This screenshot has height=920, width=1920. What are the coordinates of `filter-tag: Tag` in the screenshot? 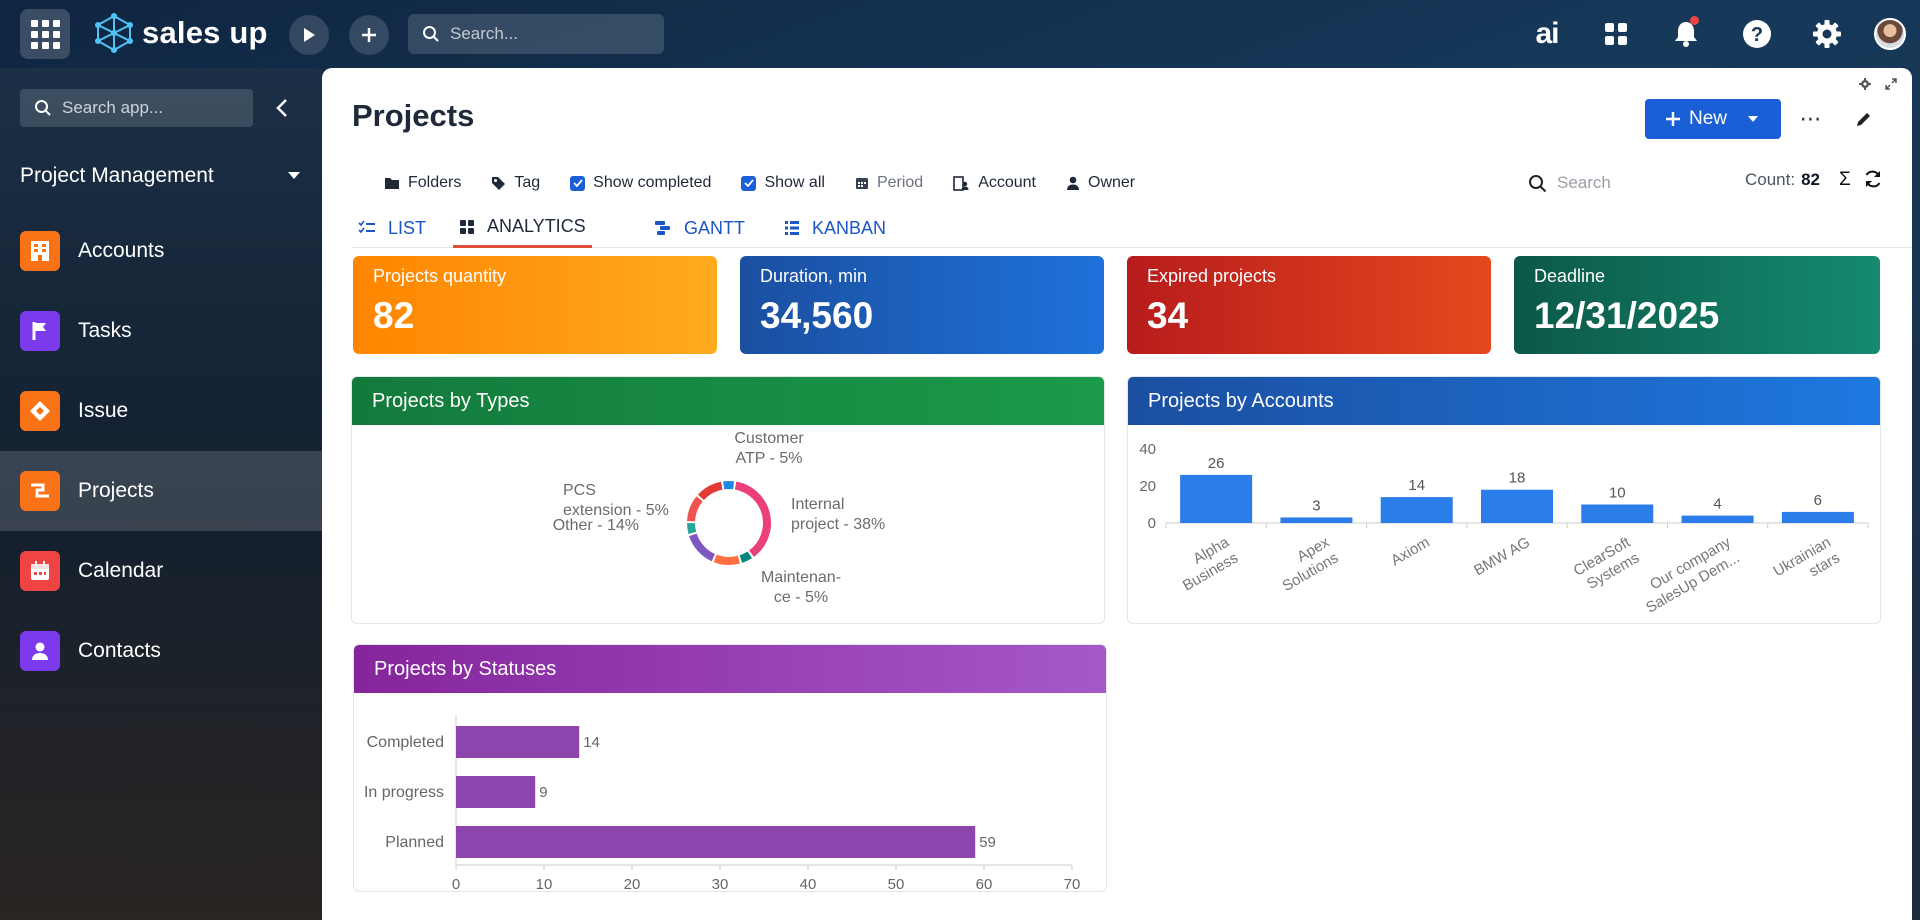 It's located at (515, 183).